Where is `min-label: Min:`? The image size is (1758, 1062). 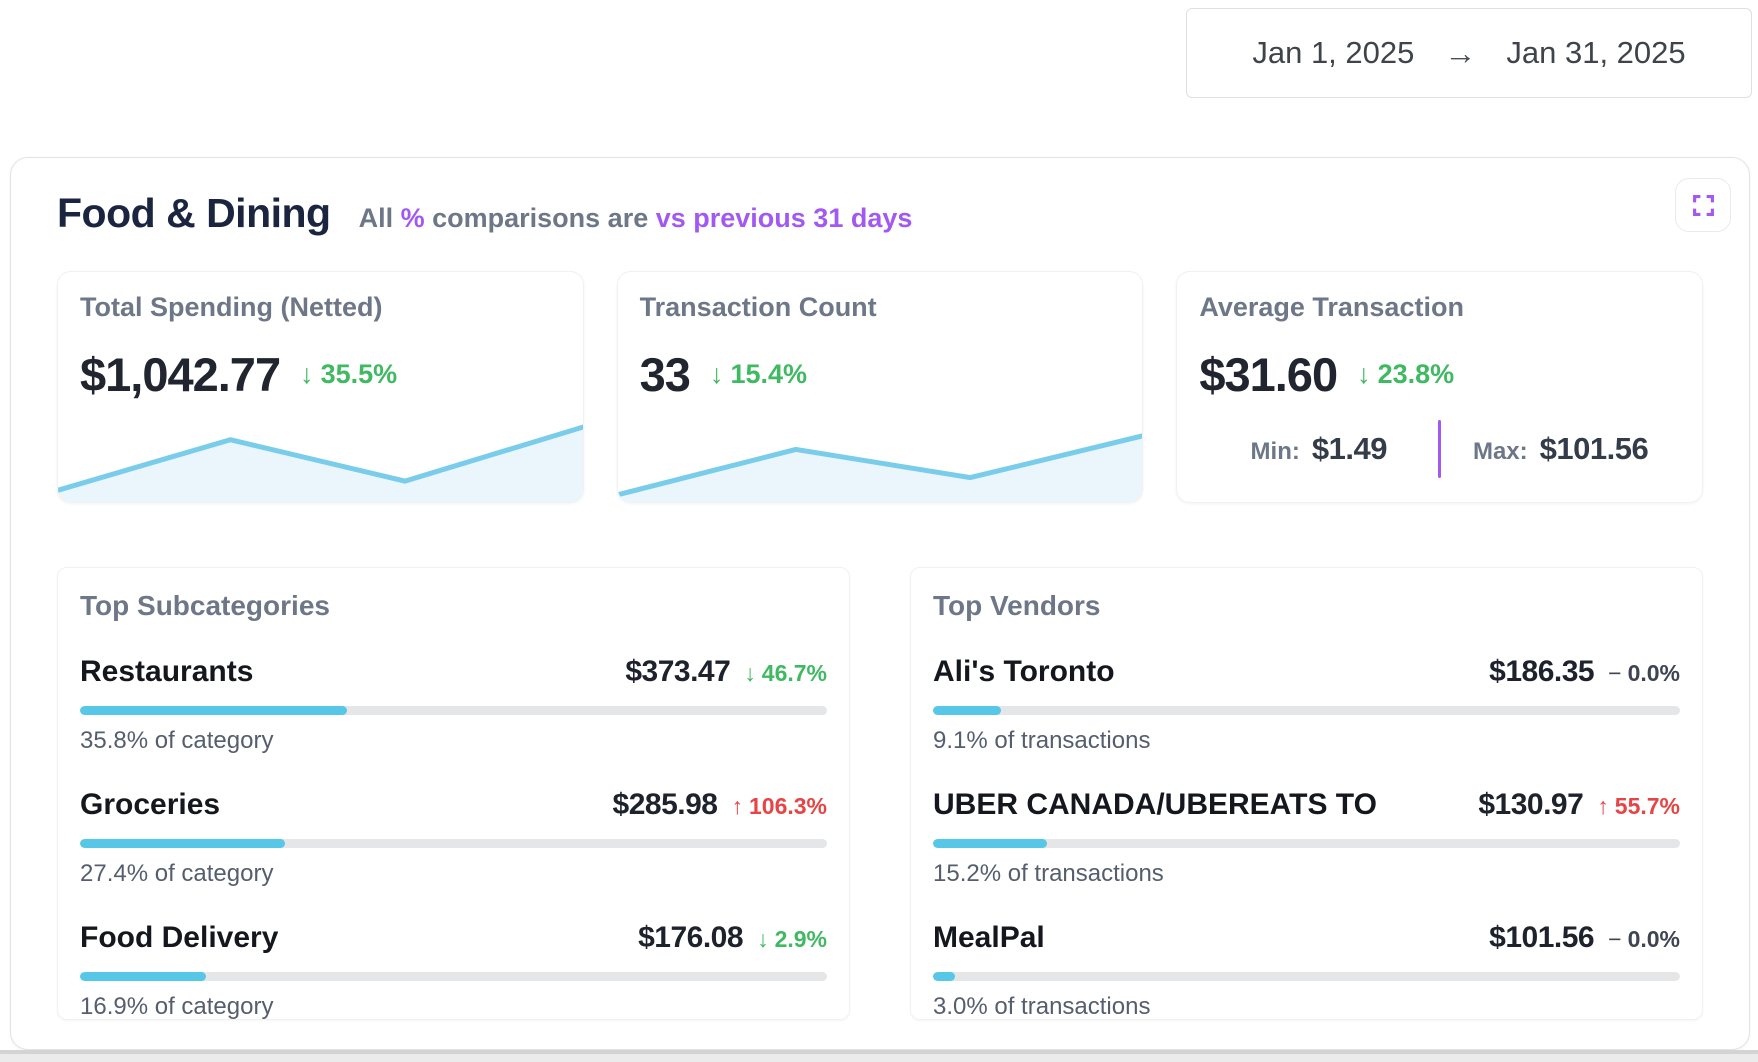
min-label: Min: is located at coordinates (1275, 451).